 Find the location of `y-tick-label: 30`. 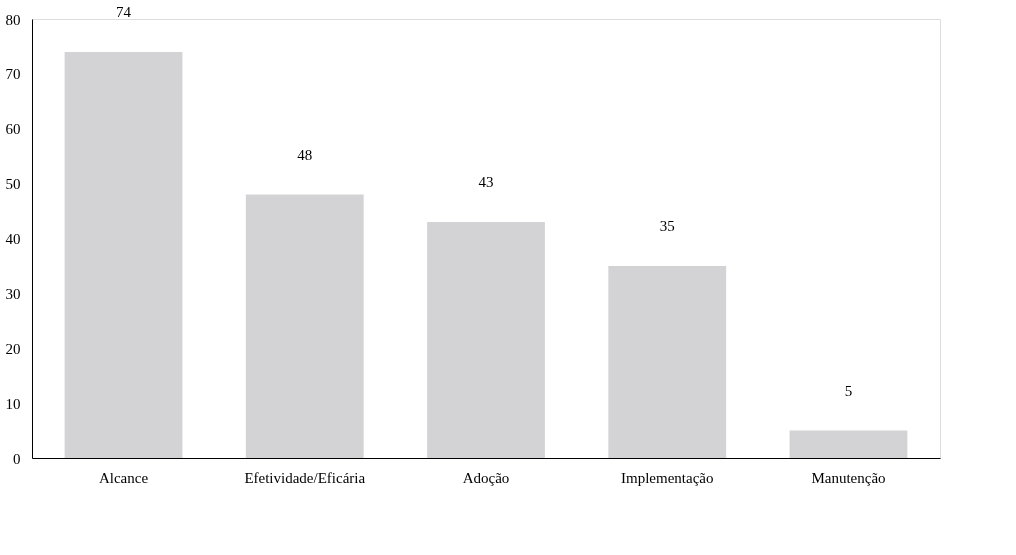

y-tick-label: 30 is located at coordinates (13, 293).